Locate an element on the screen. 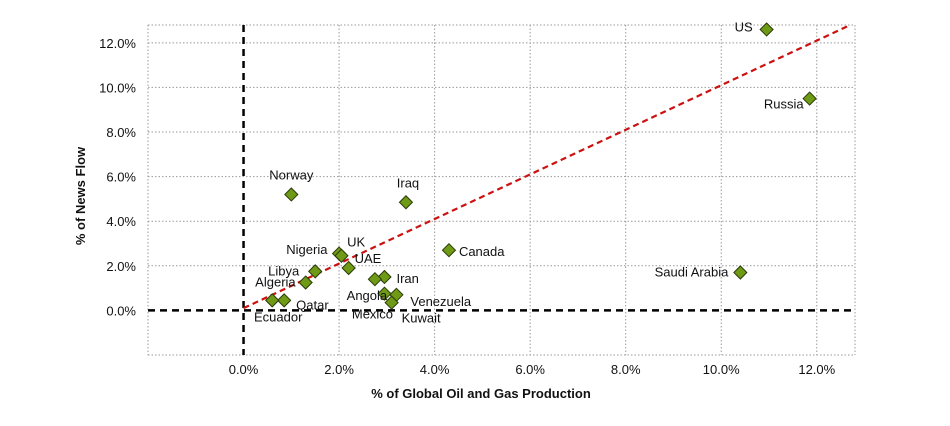 This screenshot has height=426, width=950. data-point-iraq is located at coordinates (406, 202).